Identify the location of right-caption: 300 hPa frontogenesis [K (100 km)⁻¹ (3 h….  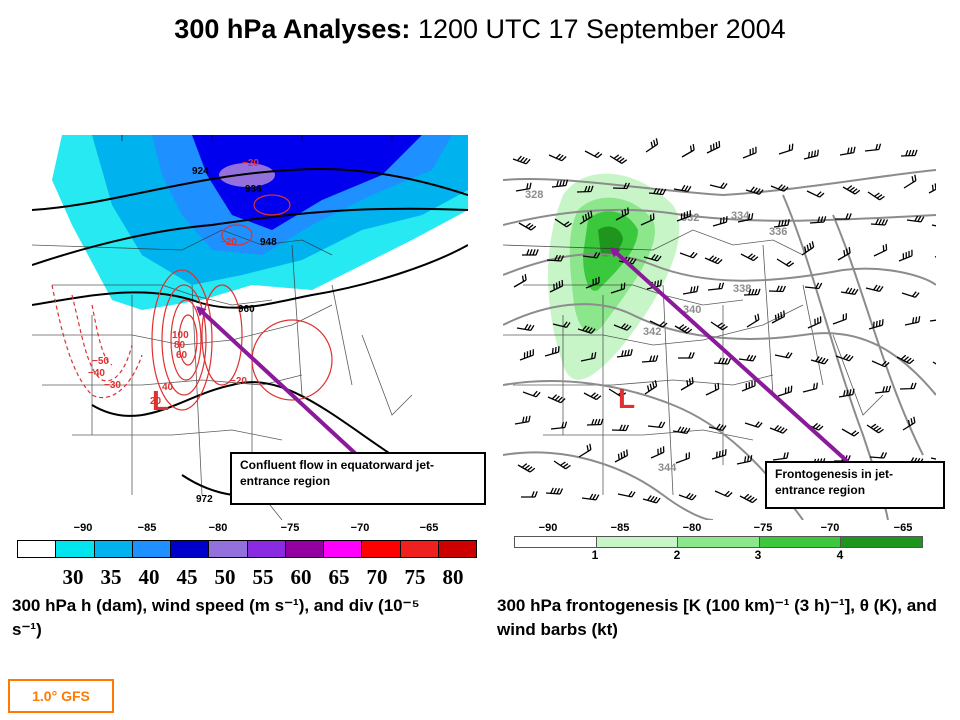
(717, 617).